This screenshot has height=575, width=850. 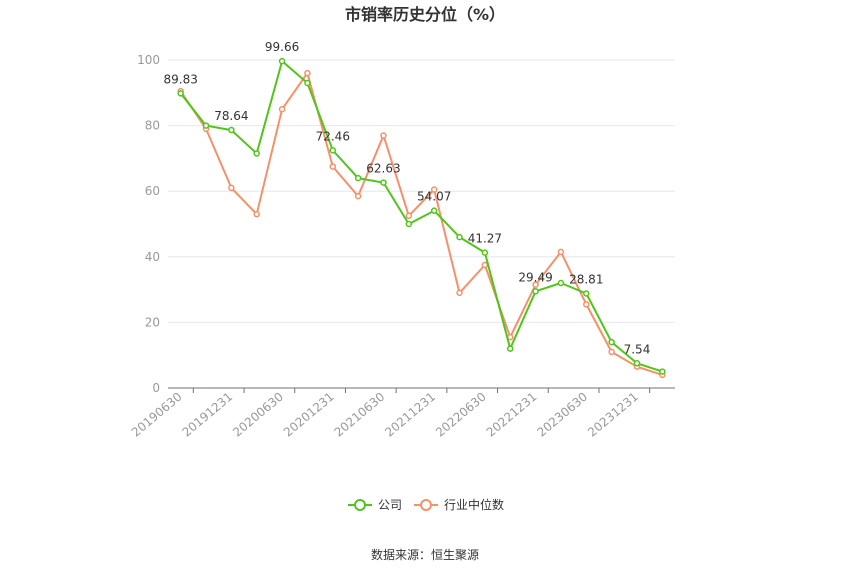 What do you see at coordinates (474, 504) in the screenshot?
I see `legend-label: 行业中位数` at bounding box center [474, 504].